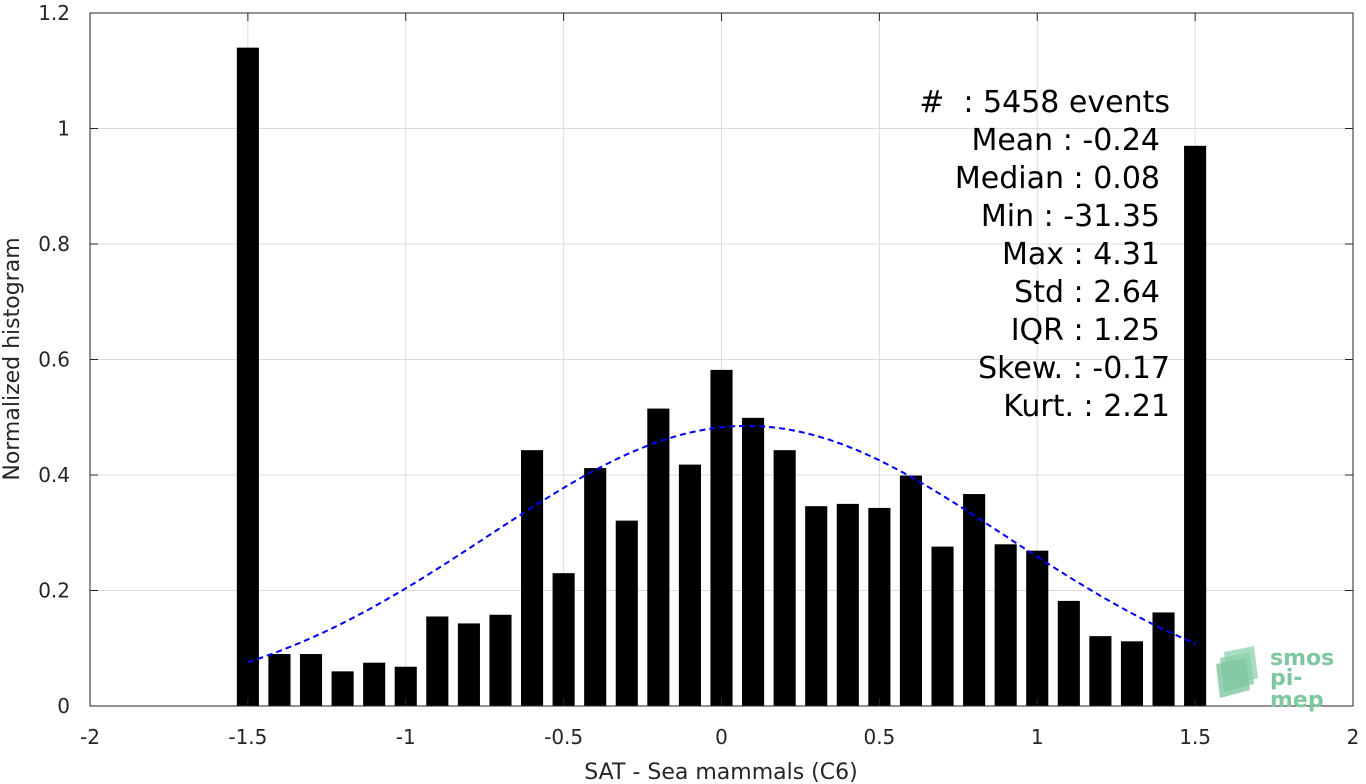 The height and width of the screenshot is (784, 1366). What do you see at coordinates (12, 358) in the screenshot?
I see `y-axis-label: Normalized histogram` at bounding box center [12, 358].